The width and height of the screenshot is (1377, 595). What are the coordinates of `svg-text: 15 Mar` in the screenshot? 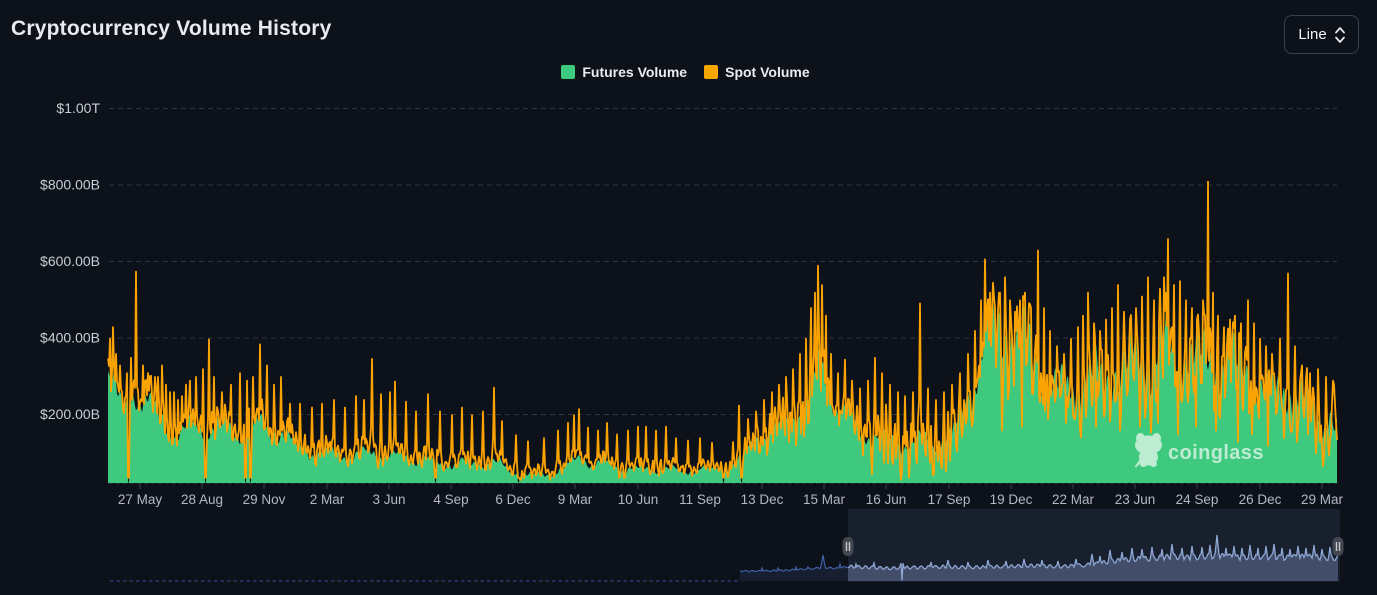 It's located at (824, 499).